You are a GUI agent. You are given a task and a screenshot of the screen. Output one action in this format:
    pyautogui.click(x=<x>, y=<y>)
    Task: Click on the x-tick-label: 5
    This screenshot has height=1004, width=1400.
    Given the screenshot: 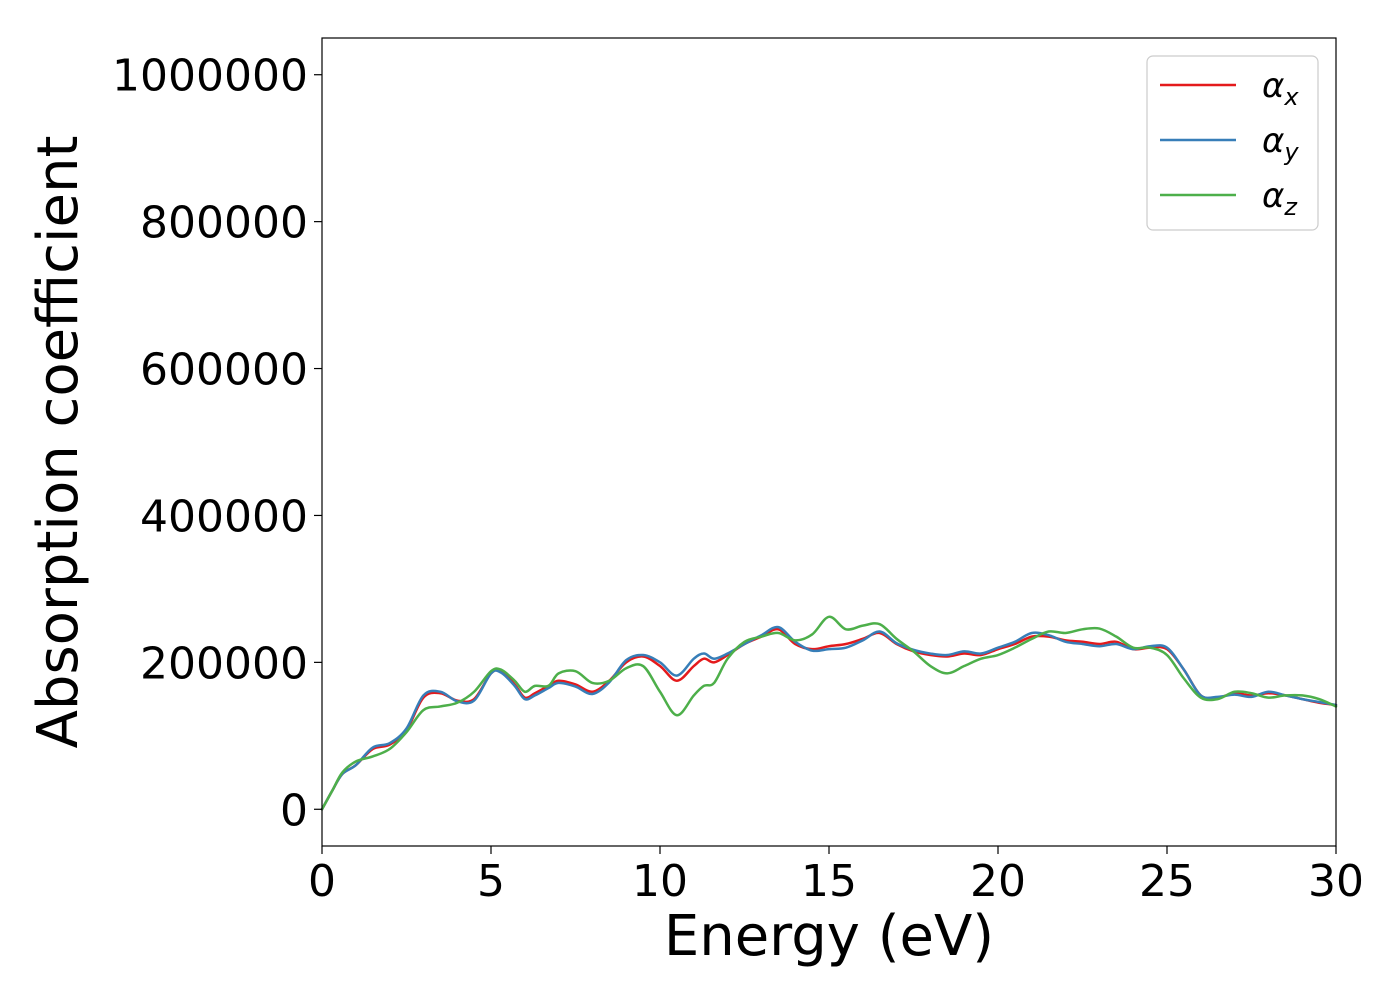 What is the action you would take?
    pyautogui.click(x=491, y=881)
    